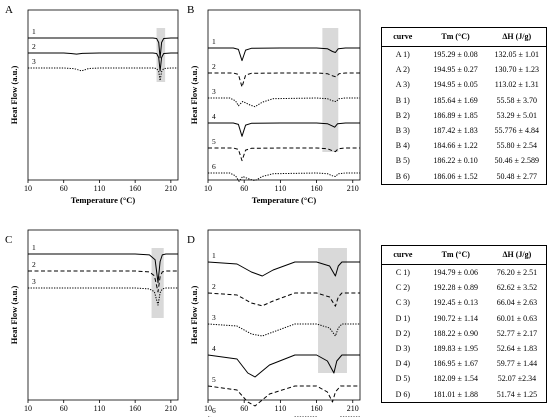 This screenshot has width=550, height=417. What do you see at coordinates (402, 272) in the screenshot?
I see `cell-curve: C 1)` at bounding box center [402, 272].